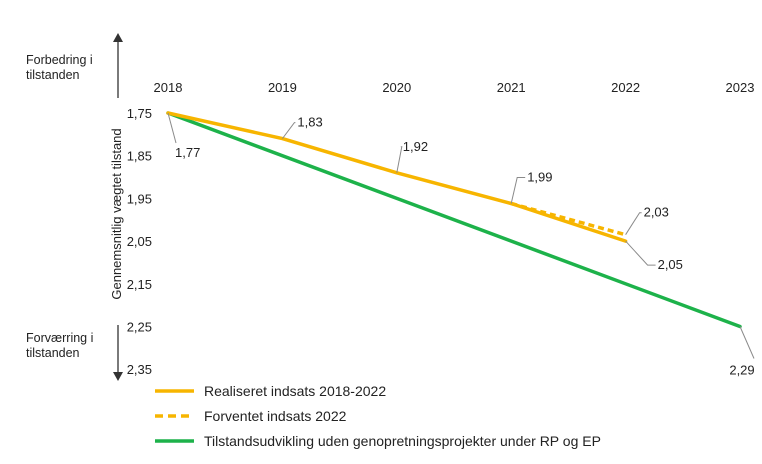 This screenshot has height=464, width=762. I want to click on improvement-arrow, so click(118, 65).